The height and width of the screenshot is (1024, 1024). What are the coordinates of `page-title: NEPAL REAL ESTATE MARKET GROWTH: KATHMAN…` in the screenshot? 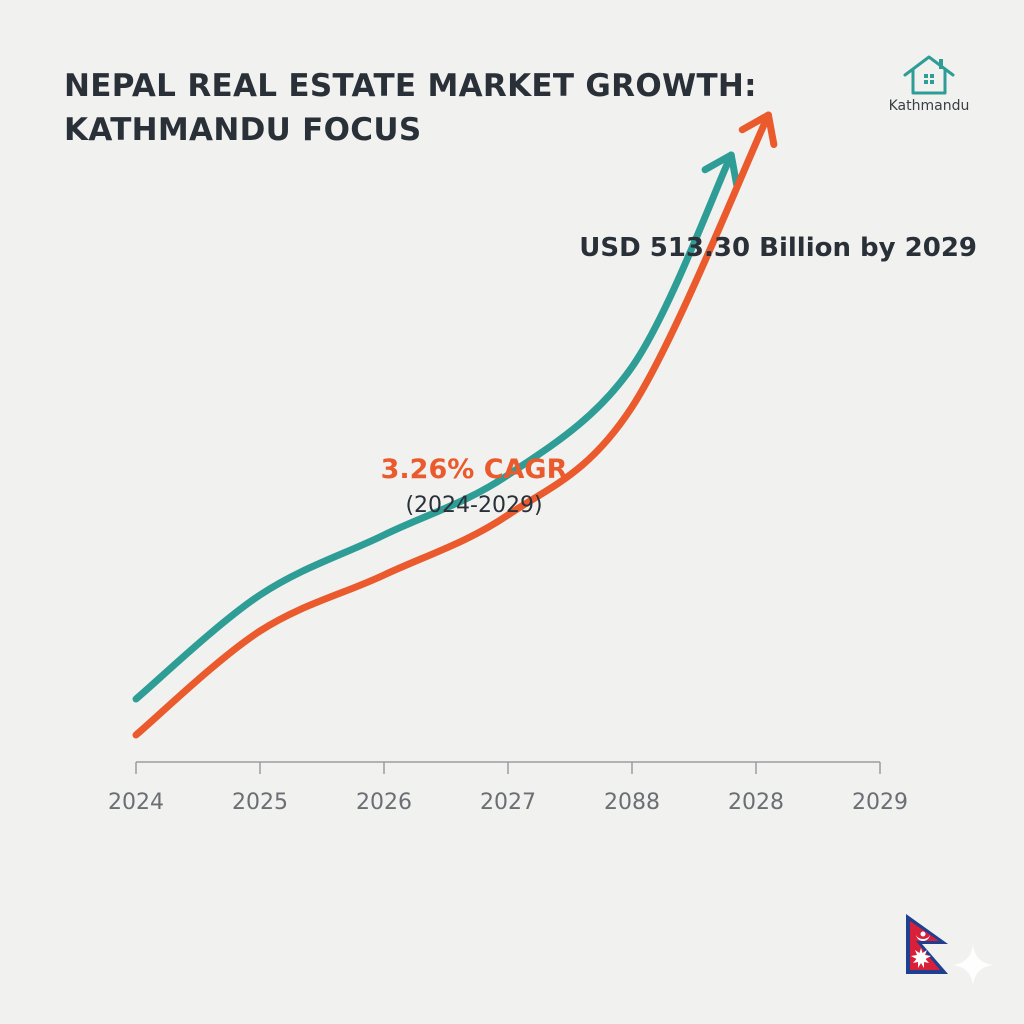 It's located at (444, 108).